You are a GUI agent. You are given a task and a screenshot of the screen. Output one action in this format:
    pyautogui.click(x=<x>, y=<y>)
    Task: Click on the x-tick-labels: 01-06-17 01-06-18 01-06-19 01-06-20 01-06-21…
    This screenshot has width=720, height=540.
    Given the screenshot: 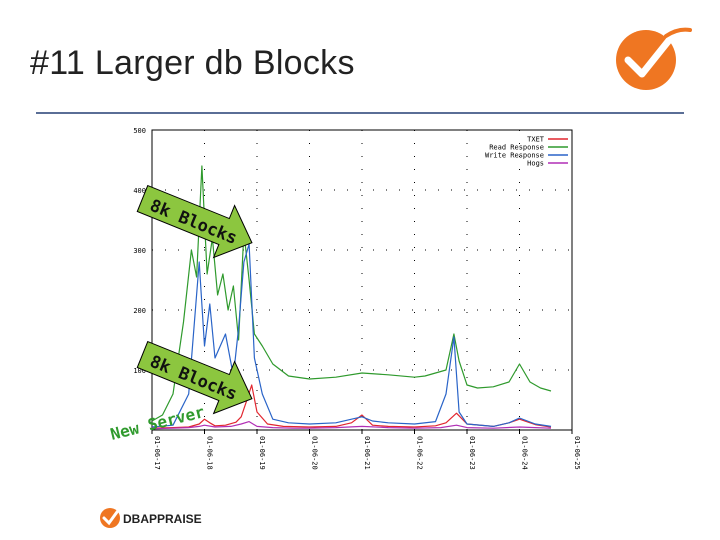 What is the action you would take?
    pyautogui.click(x=367, y=453)
    